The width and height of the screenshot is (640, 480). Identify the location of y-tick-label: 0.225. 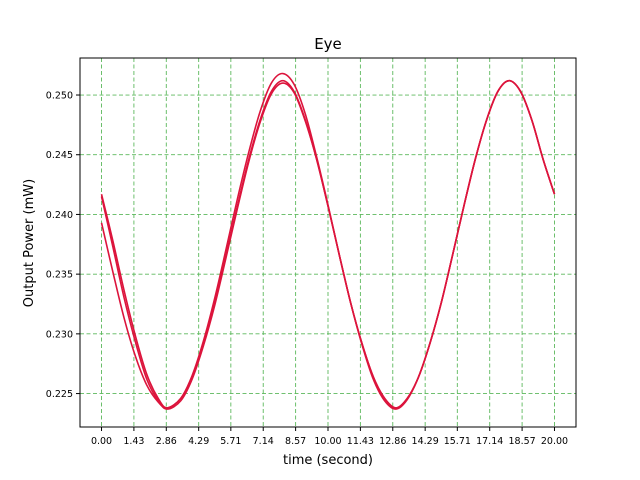
(59, 394).